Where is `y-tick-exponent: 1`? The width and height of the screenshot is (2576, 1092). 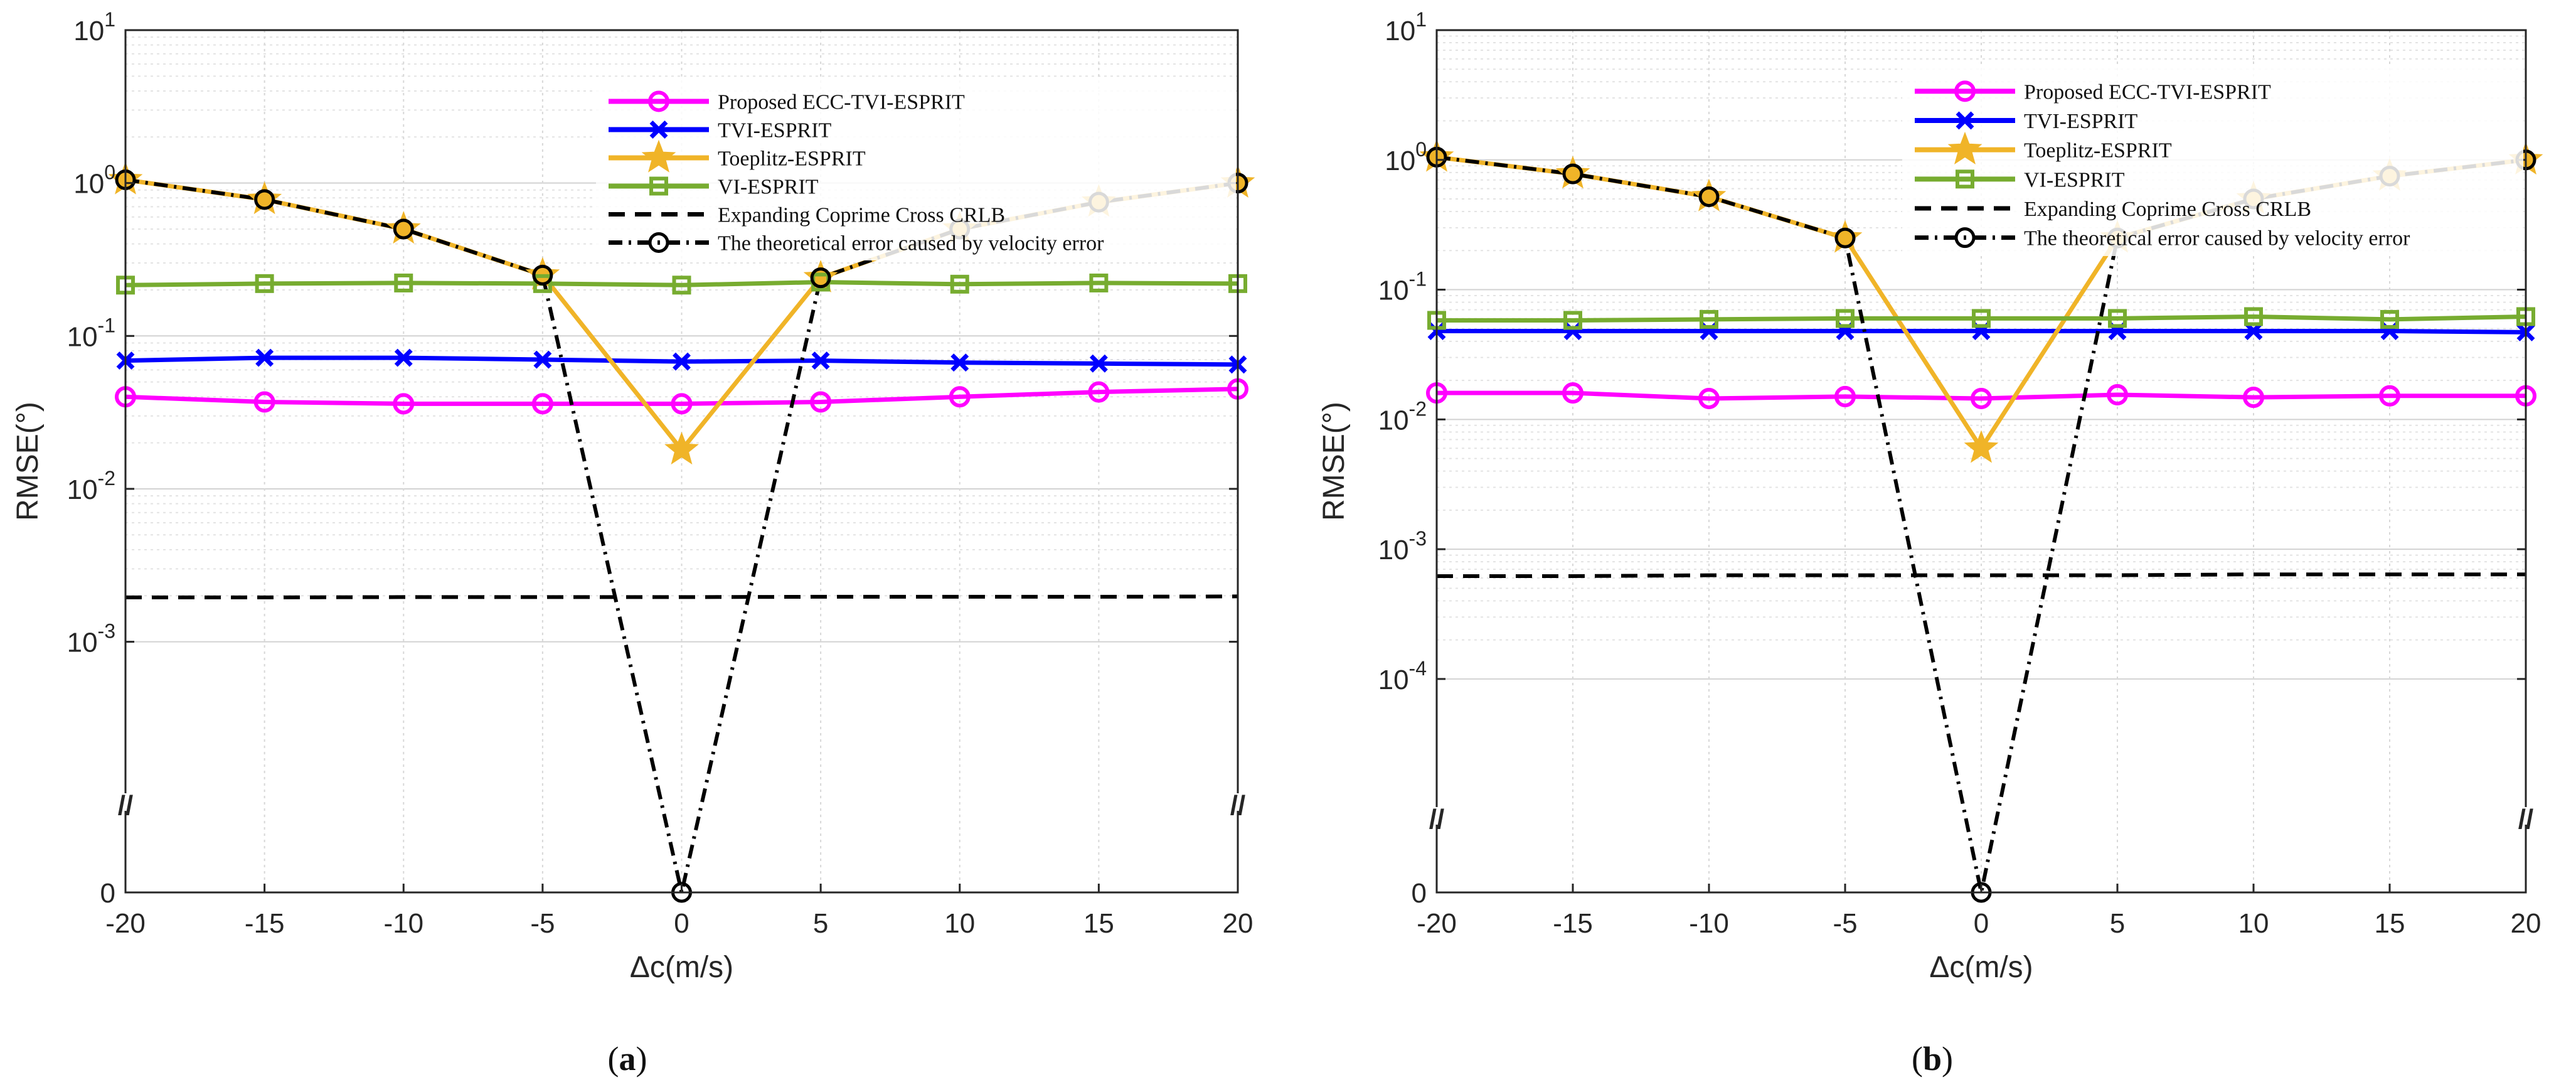
y-tick-exponent: 1 is located at coordinates (109, 19).